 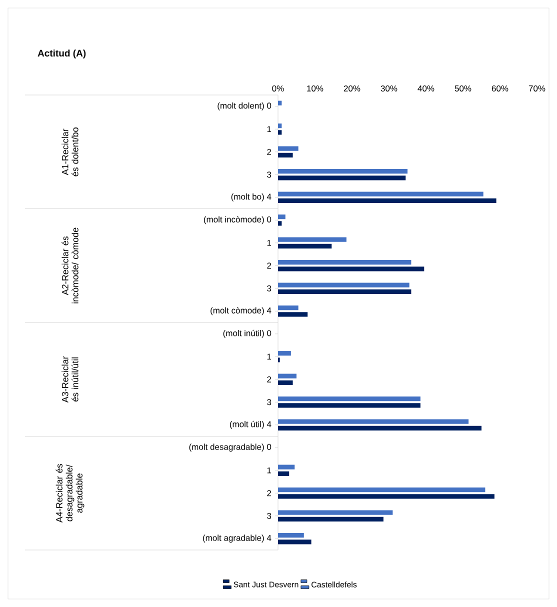 I want to click on text: Actitud (A), so click(x=62, y=54).